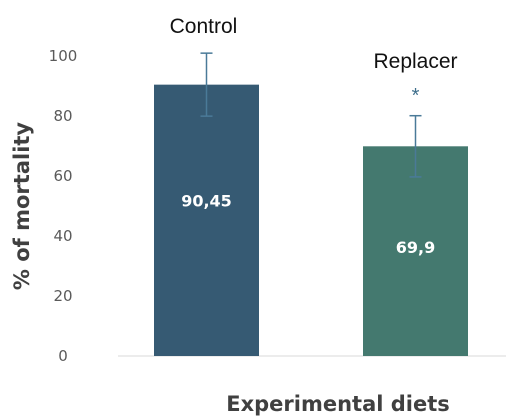 The width and height of the screenshot is (507, 416). Describe the element at coordinates (63, 356) in the screenshot. I see `y-tick-label: 0` at that location.